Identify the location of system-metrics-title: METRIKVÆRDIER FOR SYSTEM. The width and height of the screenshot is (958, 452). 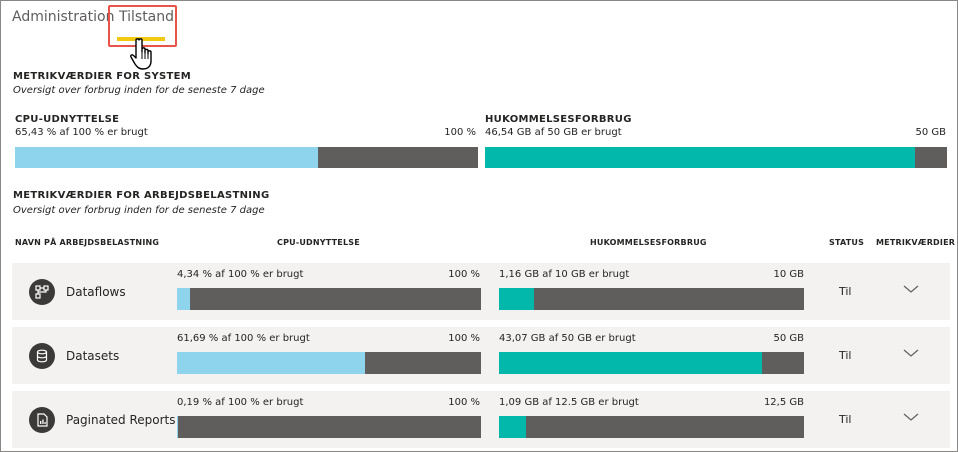
(102, 76).